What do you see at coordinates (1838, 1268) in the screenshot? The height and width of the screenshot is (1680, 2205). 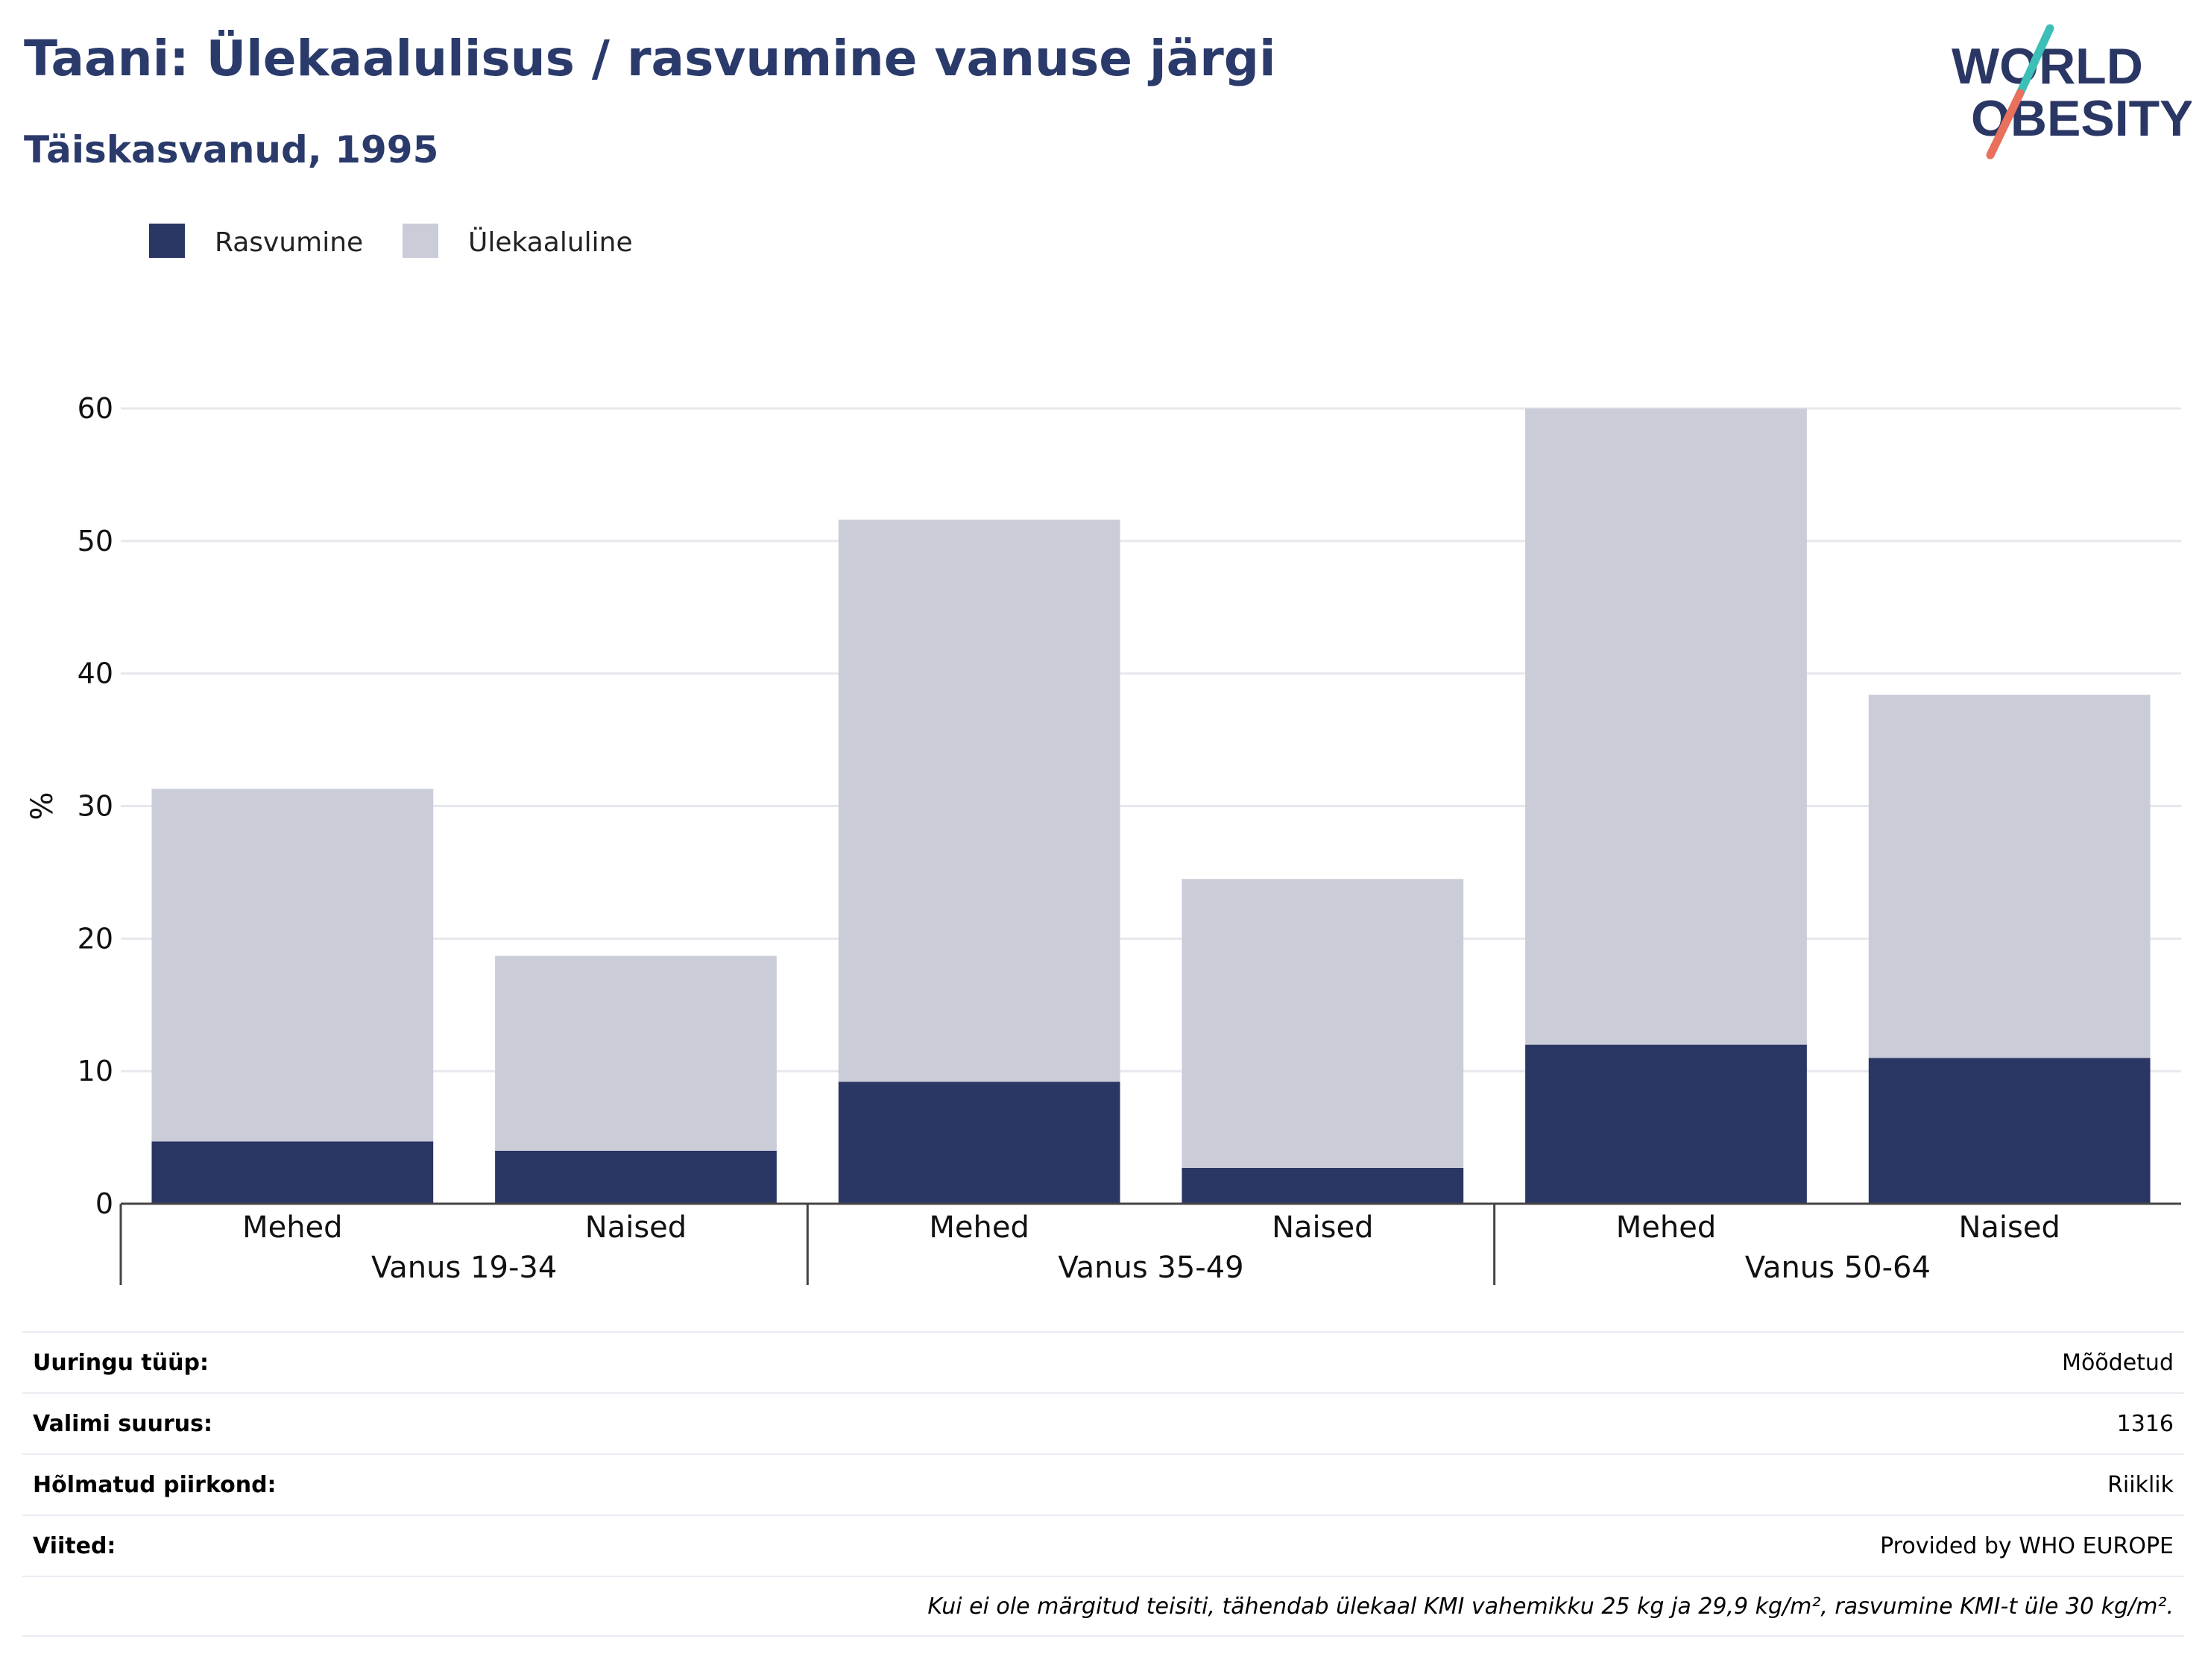 I see `x-group-label: Vanus 50-64` at bounding box center [1838, 1268].